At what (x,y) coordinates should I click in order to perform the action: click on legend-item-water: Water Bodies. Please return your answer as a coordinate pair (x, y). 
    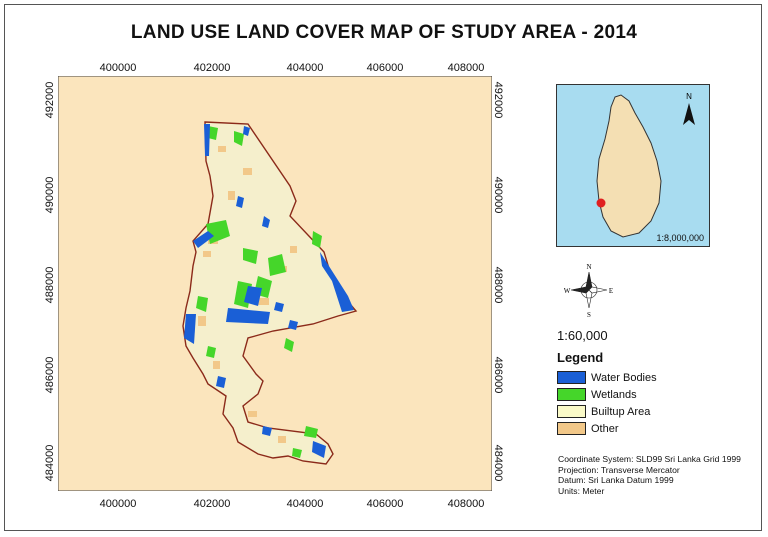
    Looking at the image, I should click on (607, 377).